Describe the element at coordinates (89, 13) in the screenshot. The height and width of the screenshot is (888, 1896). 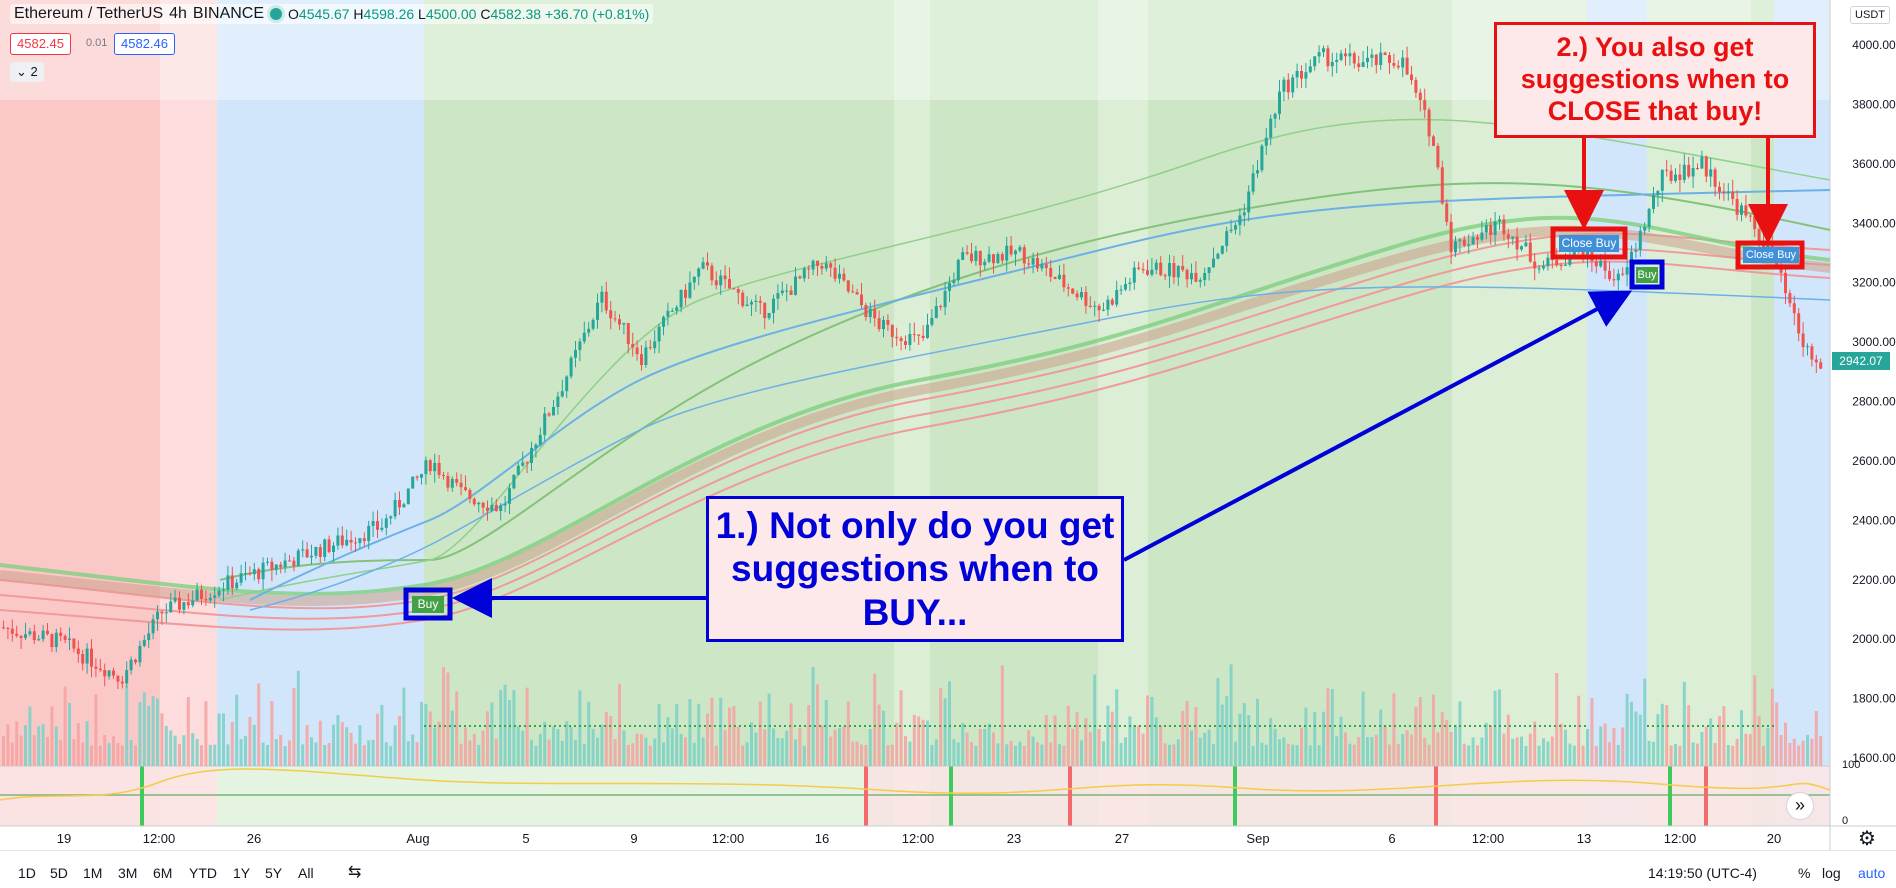
I see `symbol-name: Ethereum / TetherUS` at that location.